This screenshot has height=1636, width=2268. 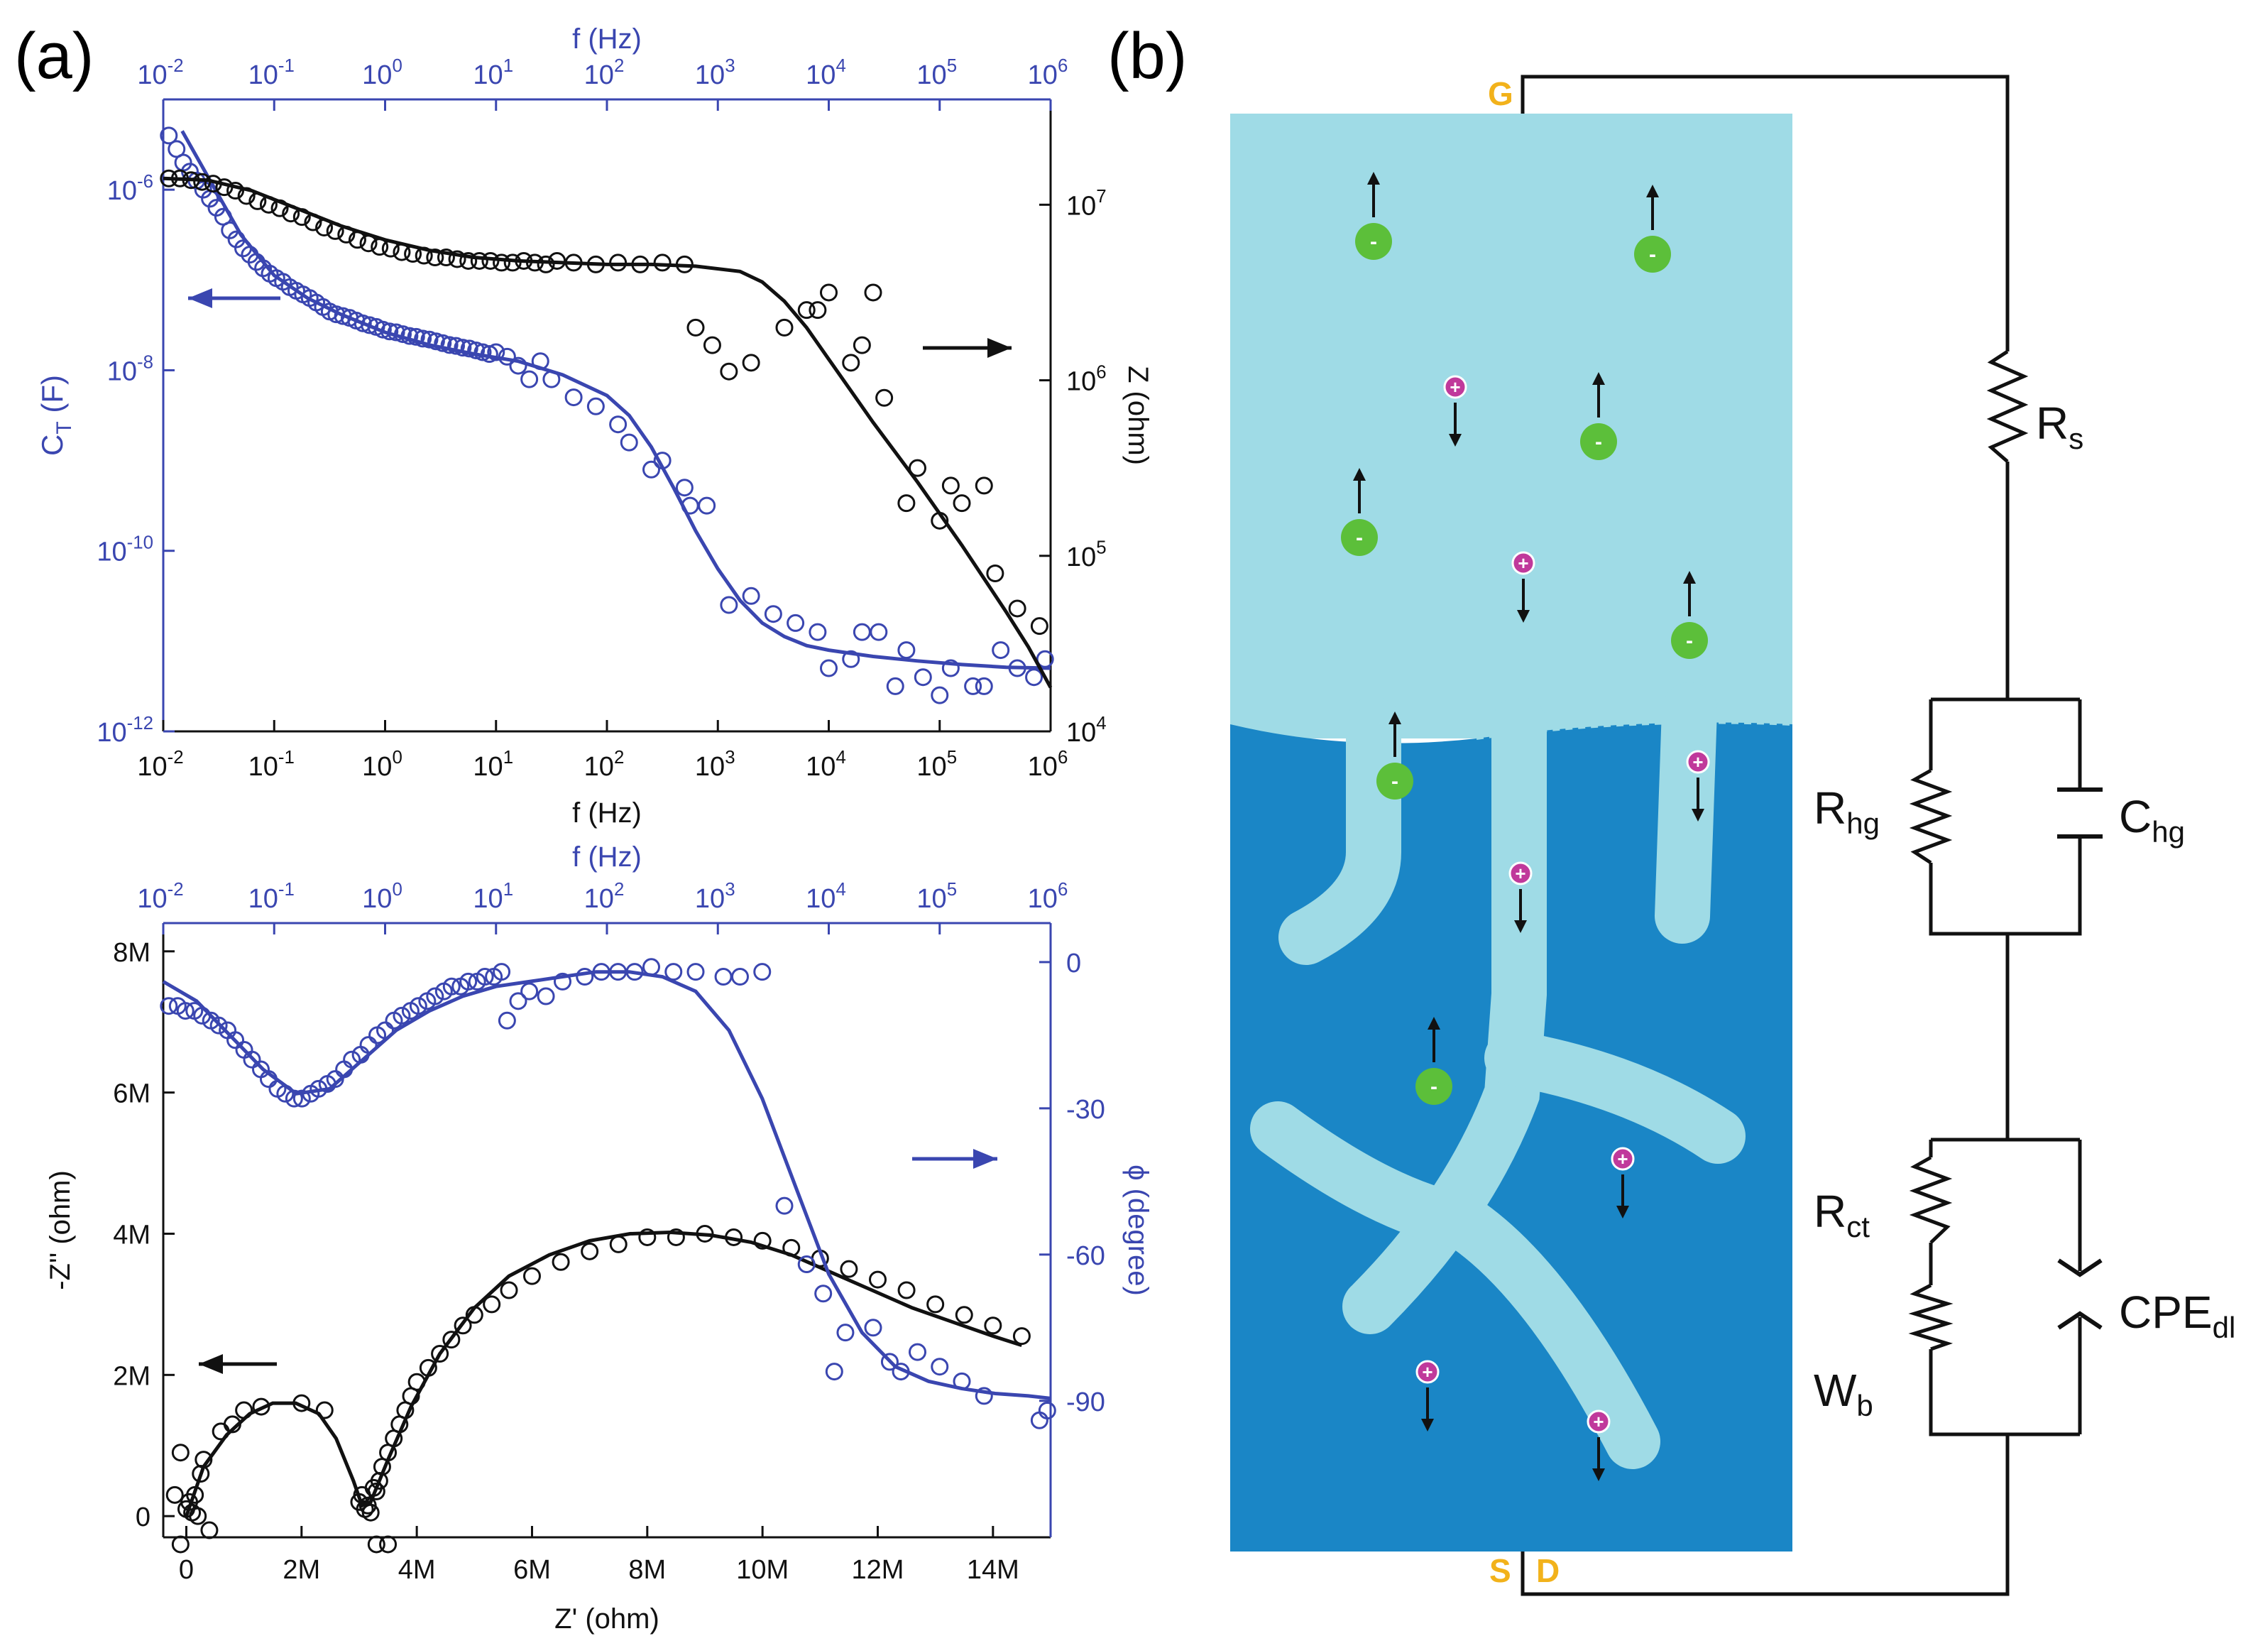 What do you see at coordinates (234, 298) in the screenshot?
I see `arrow-left-blue` at bounding box center [234, 298].